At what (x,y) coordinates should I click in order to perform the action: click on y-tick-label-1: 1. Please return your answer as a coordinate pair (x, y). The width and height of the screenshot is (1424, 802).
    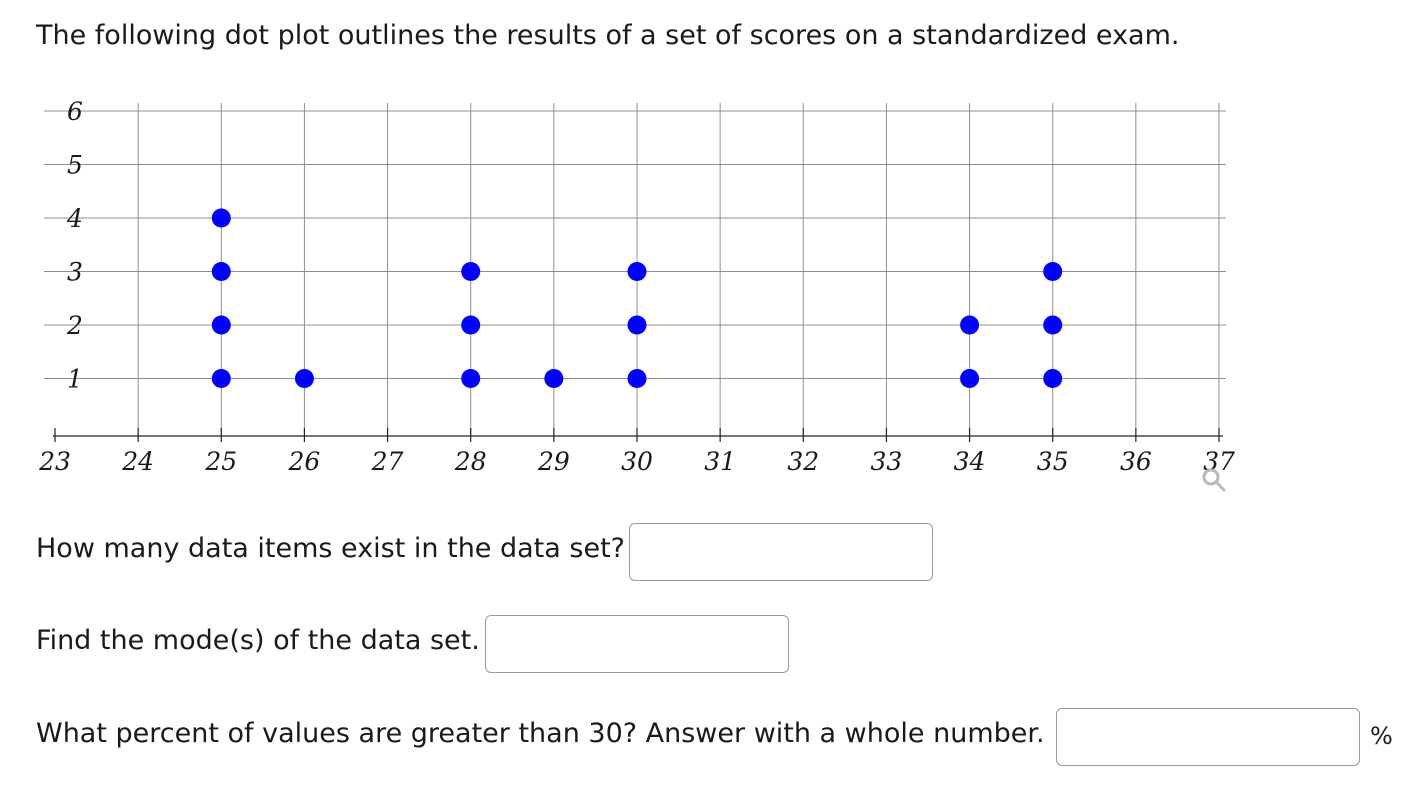
    Looking at the image, I should click on (75, 379).